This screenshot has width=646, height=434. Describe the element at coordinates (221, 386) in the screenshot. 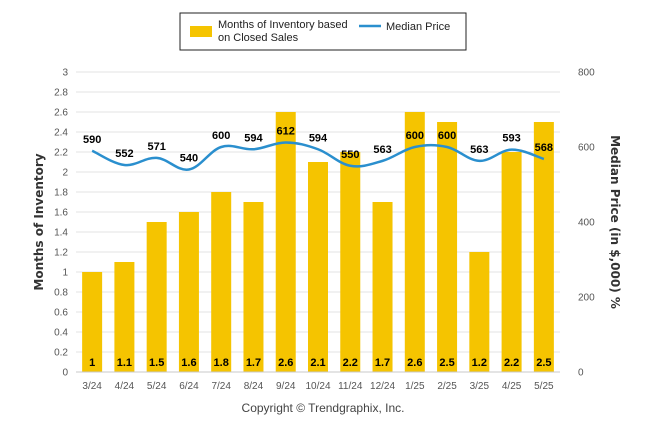

I see `x-tick-label: 7/24` at that location.